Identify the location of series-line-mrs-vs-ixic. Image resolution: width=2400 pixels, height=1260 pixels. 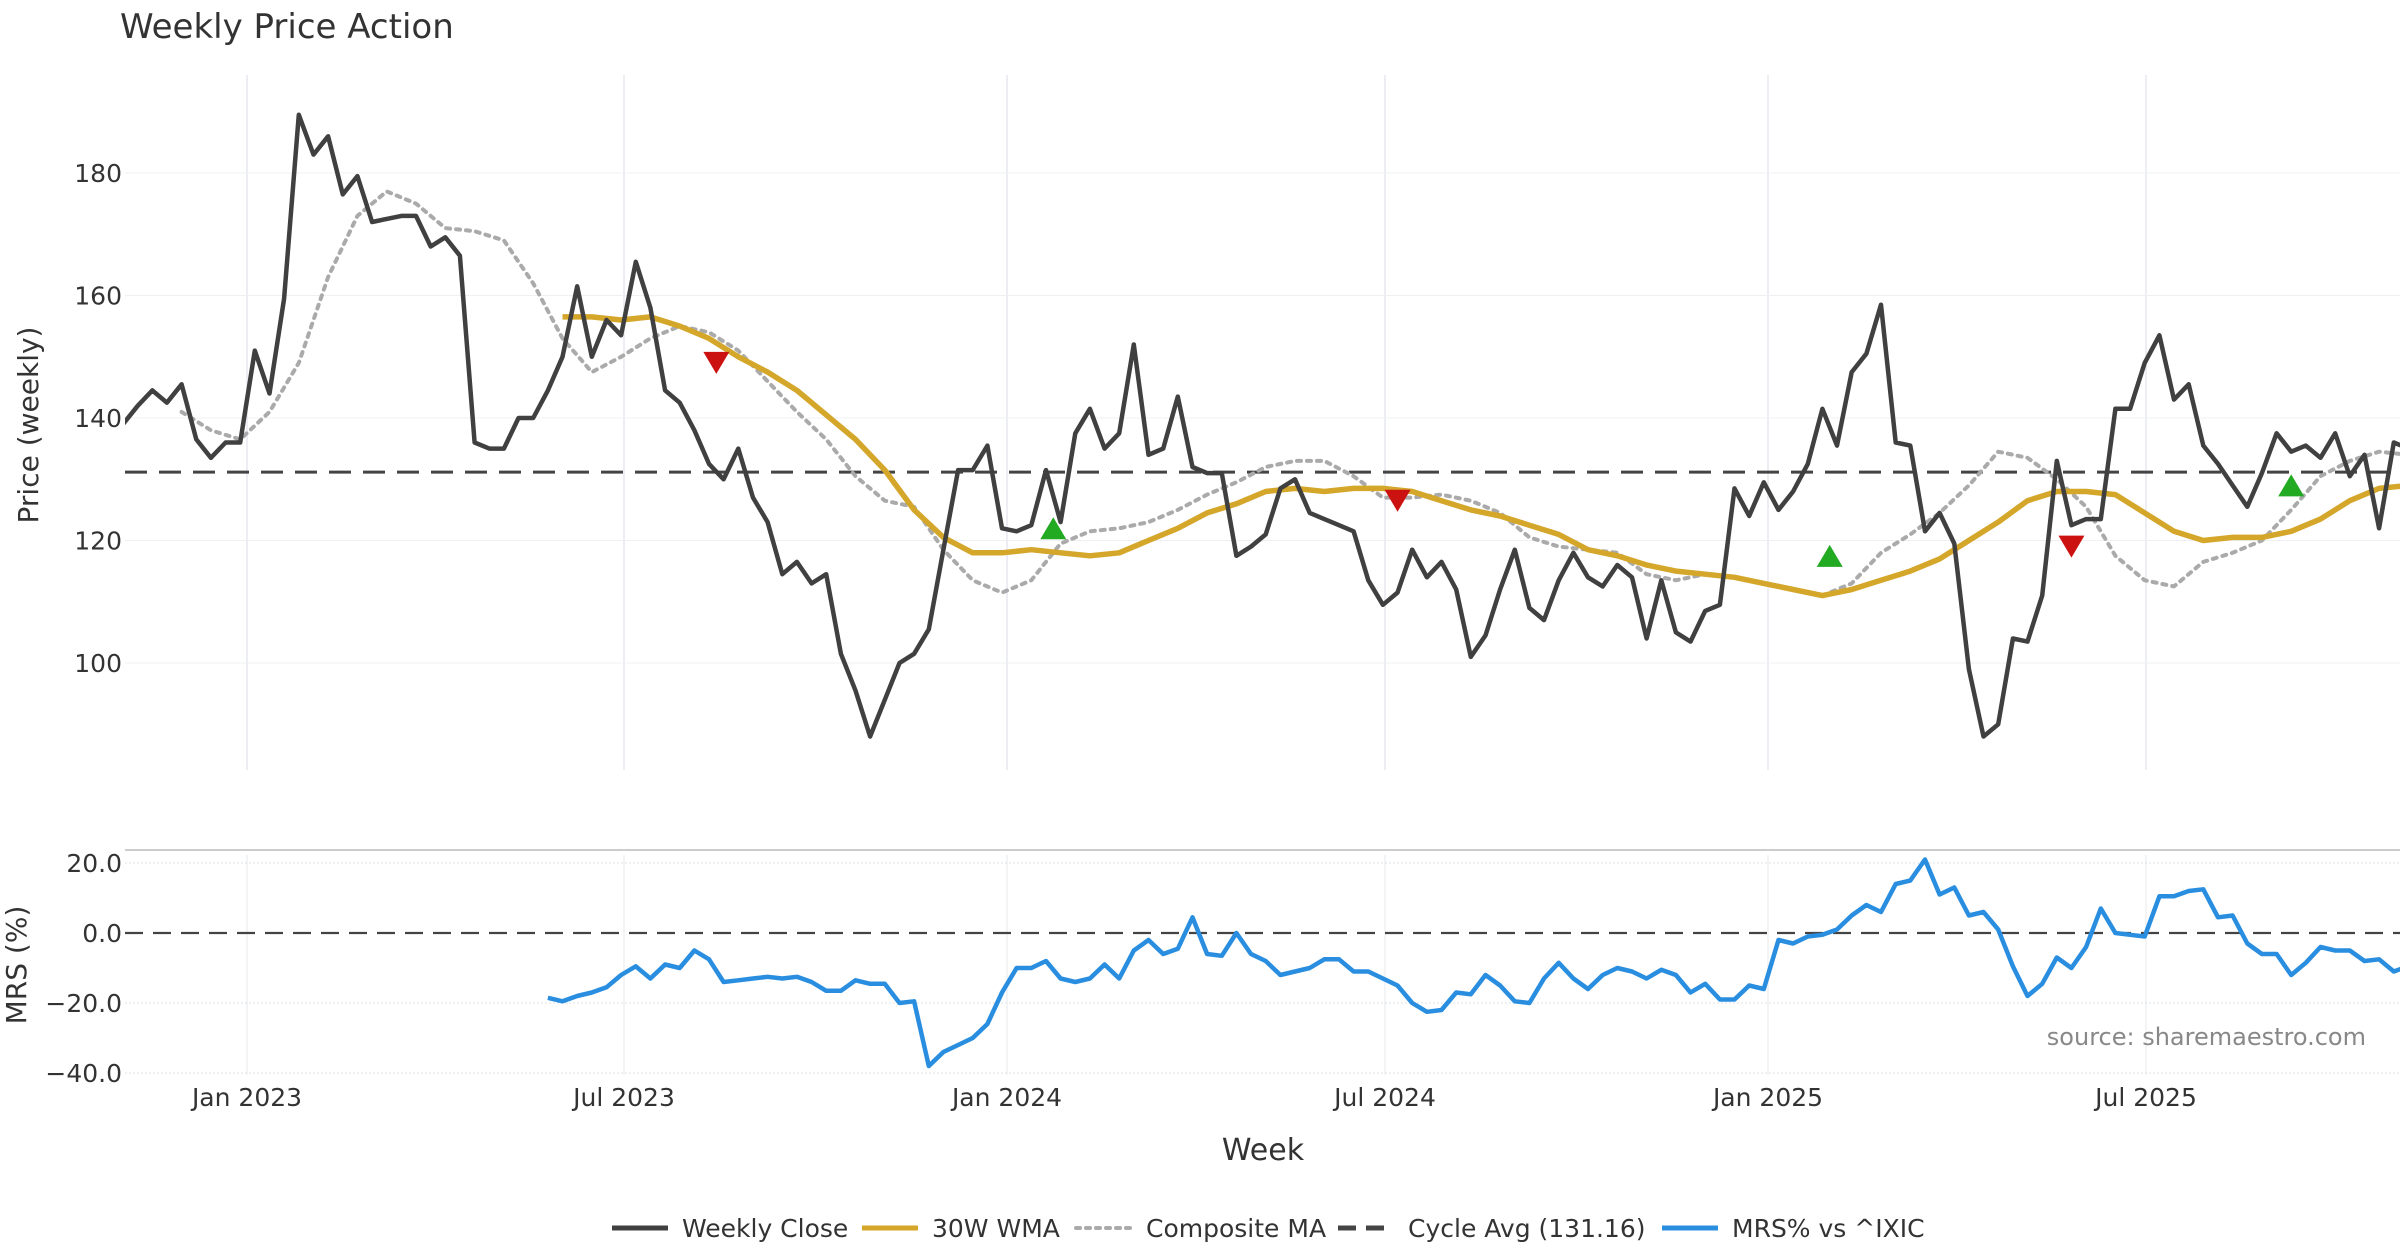
(1473, 963).